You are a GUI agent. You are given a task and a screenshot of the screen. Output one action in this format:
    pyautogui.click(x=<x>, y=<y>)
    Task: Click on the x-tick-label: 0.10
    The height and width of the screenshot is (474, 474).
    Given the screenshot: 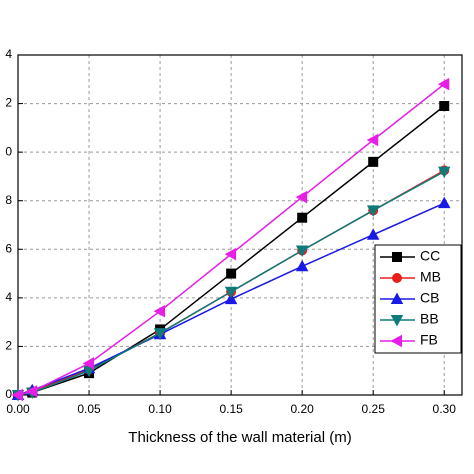 What is the action you would take?
    pyautogui.click(x=160, y=409)
    